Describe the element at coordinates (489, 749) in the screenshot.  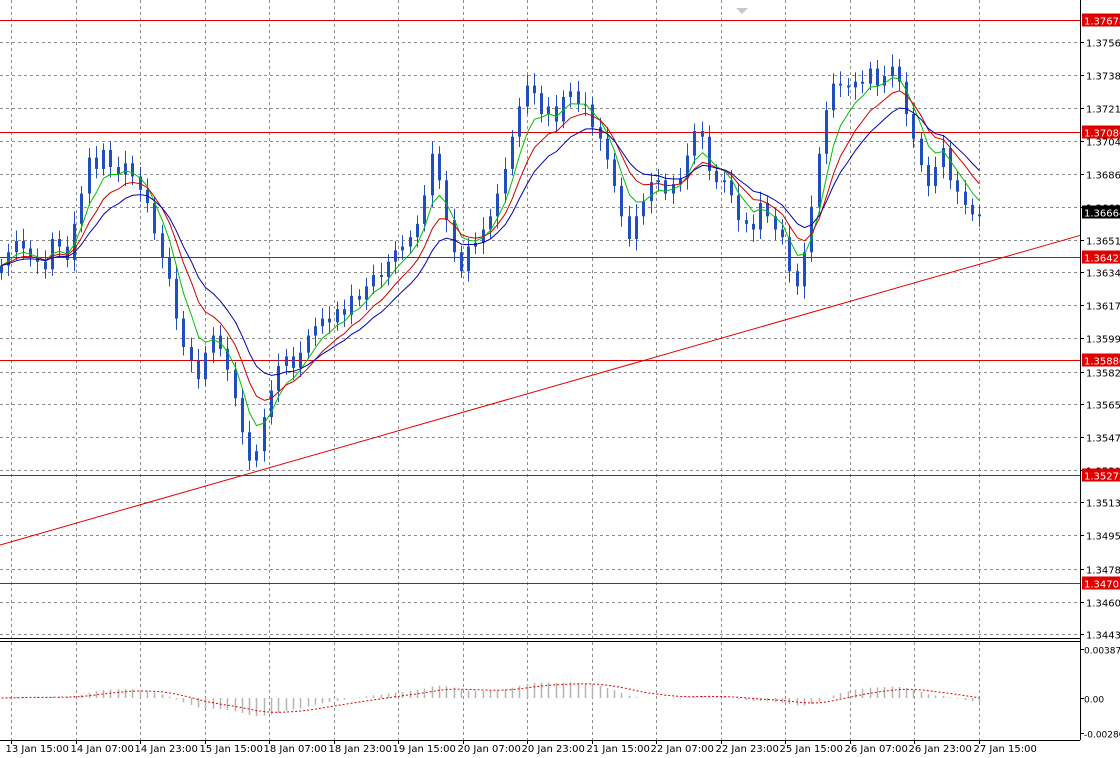
I see `time-tick-label: 20 Jan 07:00` at that location.